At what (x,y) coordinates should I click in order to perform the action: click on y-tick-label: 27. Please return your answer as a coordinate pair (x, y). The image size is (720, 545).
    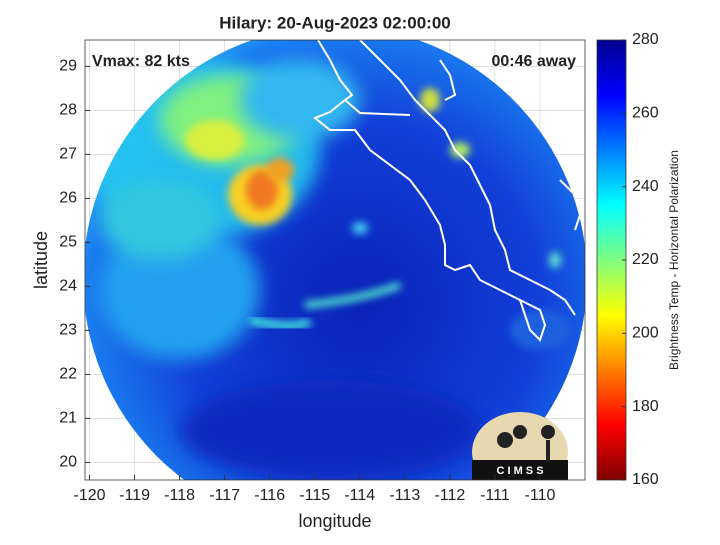
    Looking at the image, I should click on (68, 154).